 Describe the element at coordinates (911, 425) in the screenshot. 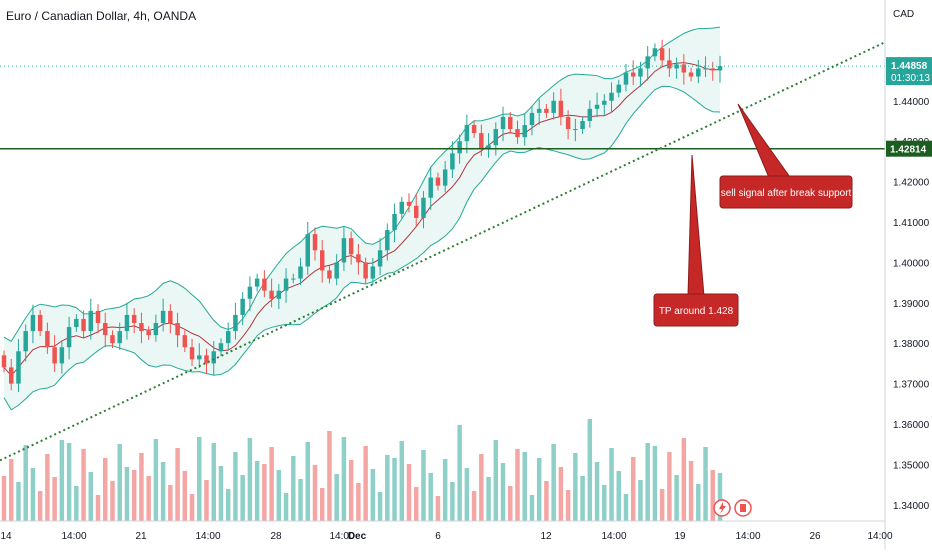

I see `price-tick-label: 1.36000` at that location.